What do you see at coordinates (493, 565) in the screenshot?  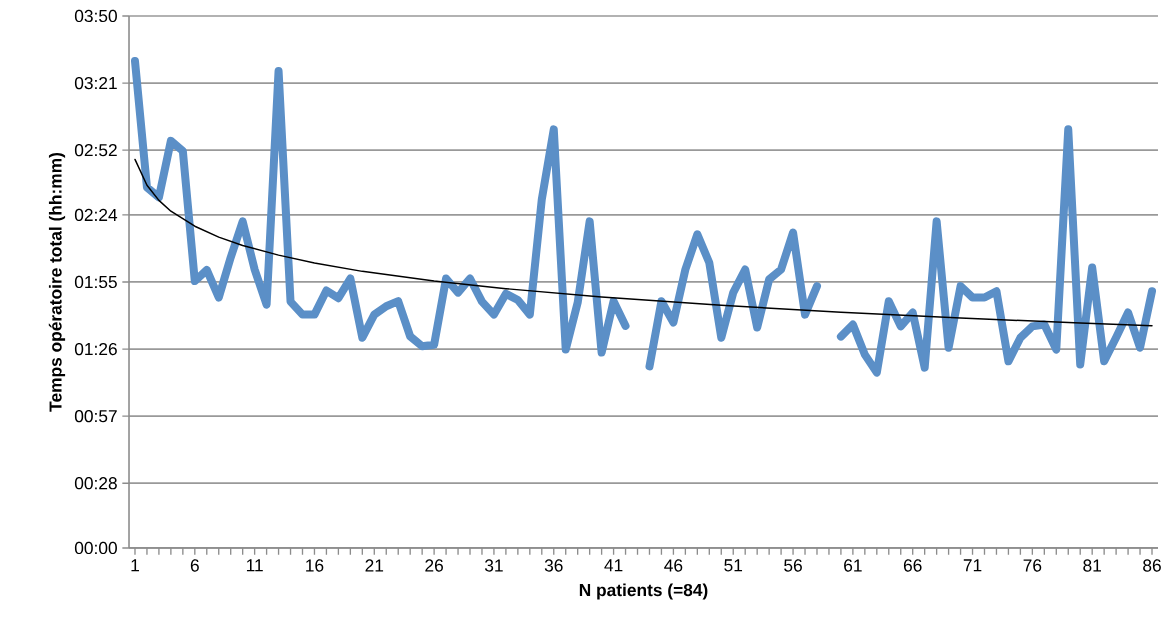 I see `x-tick-label: 31` at bounding box center [493, 565].